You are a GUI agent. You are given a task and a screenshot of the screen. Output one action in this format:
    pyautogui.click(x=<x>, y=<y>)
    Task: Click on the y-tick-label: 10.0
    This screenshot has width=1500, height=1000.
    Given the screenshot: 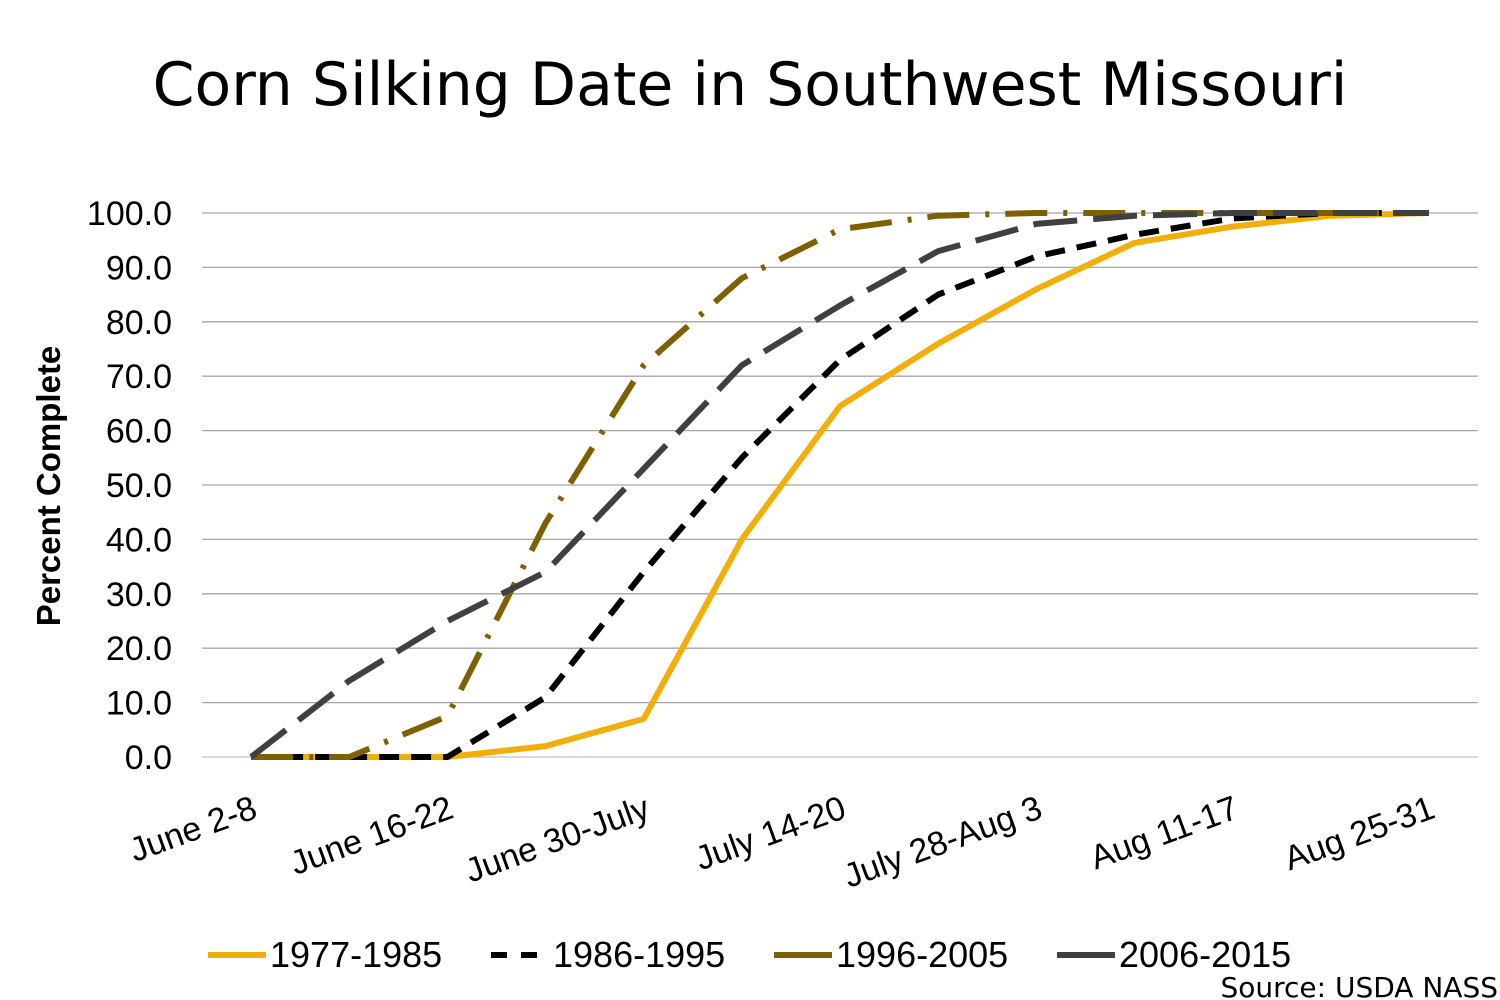 What is the action you would take?
    pyautogui.click(x=139, y=704)
    